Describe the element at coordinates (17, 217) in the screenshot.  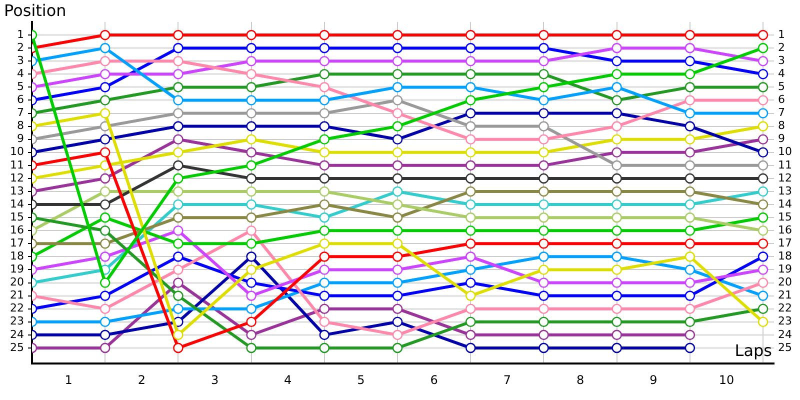
I see `y-tick-label: 15` at that location.